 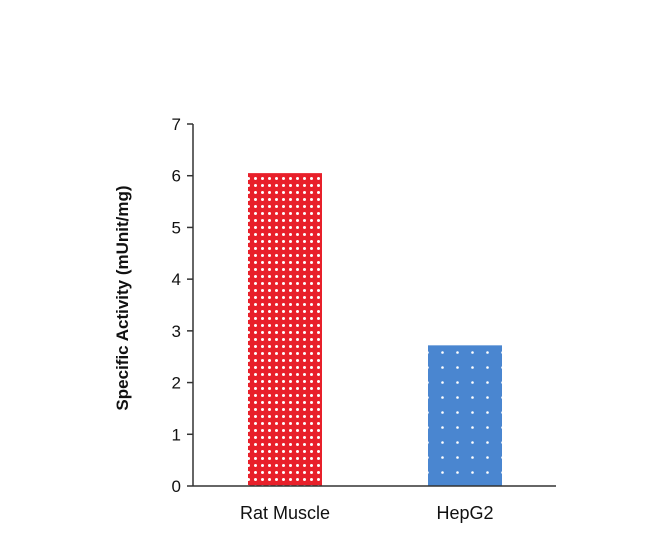 I want to click on x-category-label: HepG2, so click(x=464, y=513).